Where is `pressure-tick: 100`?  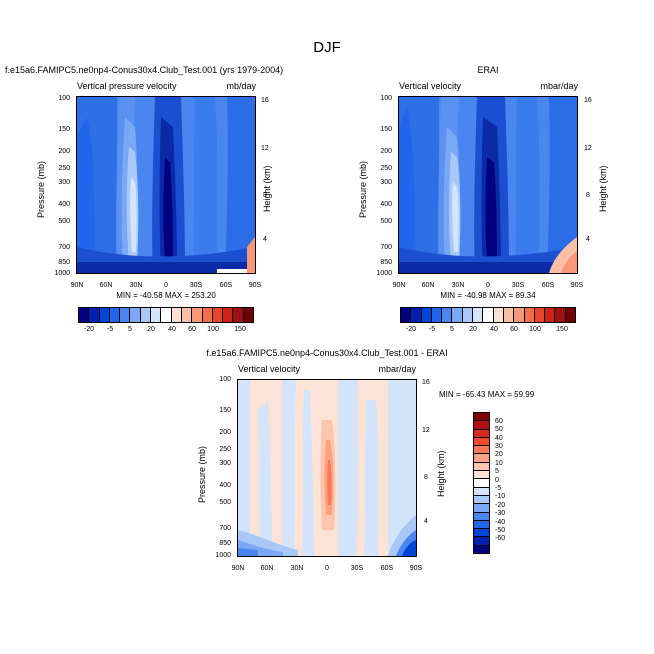
pressure-tick: 100 is located at coordinates (64, 98).